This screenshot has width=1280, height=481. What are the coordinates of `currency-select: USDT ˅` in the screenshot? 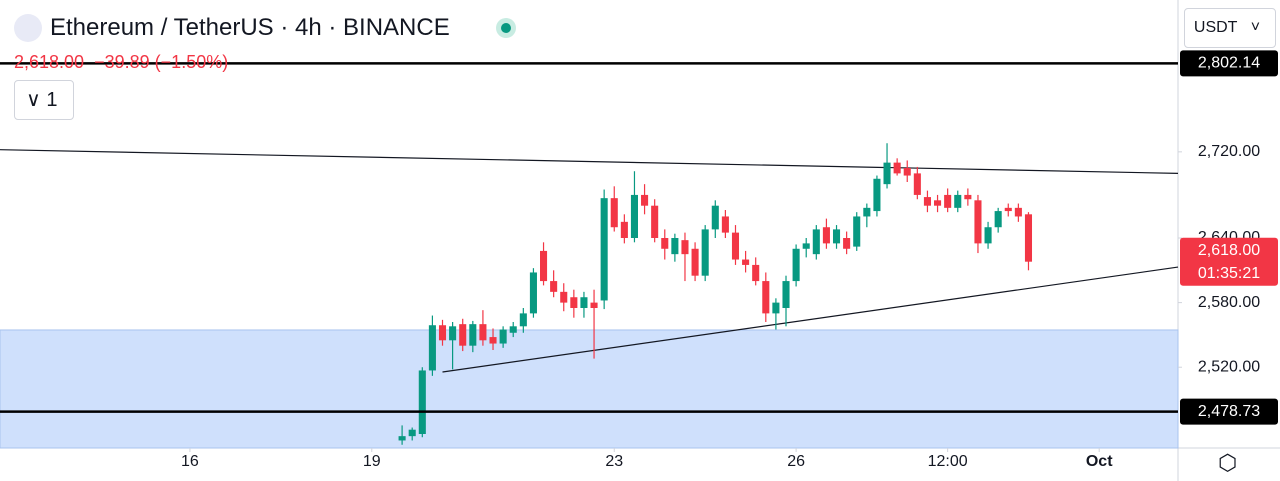 It's located at (1230, 28).